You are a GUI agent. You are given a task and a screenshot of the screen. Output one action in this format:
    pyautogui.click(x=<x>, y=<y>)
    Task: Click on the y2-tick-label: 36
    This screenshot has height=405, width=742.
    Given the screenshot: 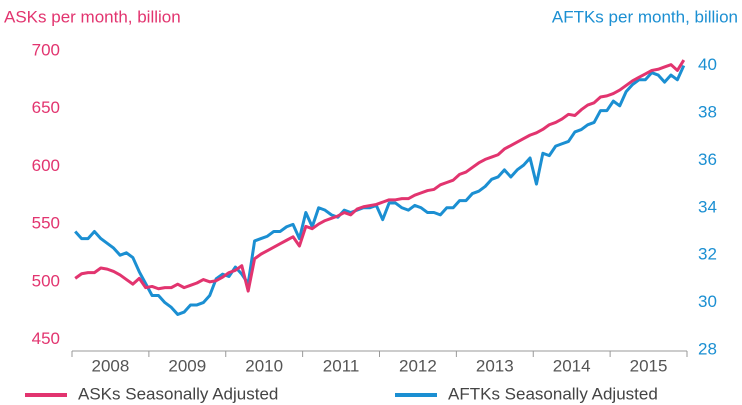 What is the action you would take?
    pyautogui.click(x=707, y=159)
    